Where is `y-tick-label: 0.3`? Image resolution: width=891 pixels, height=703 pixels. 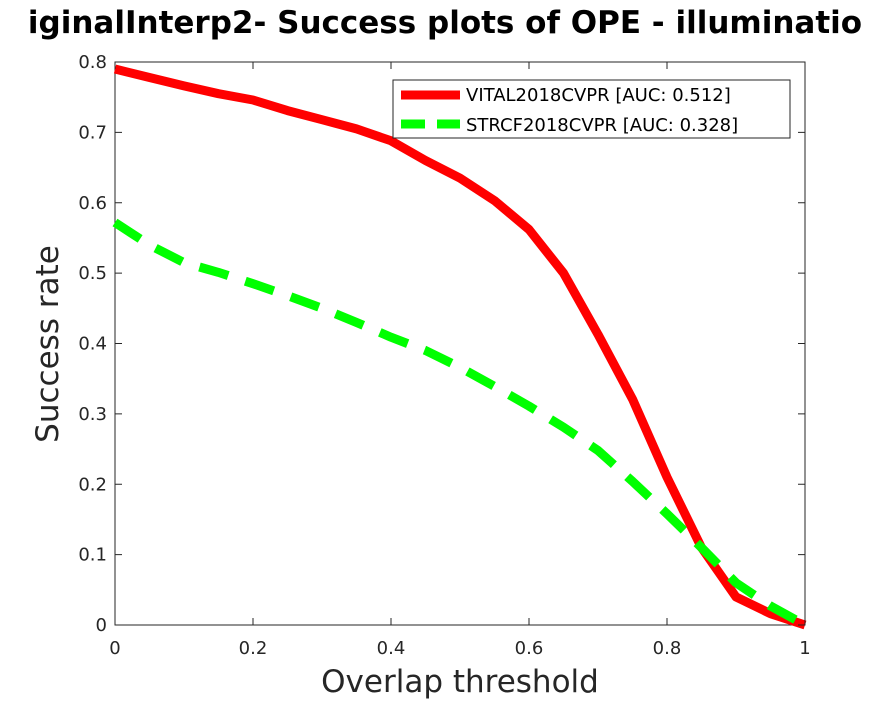
y-tick-label: 0.3 is located at coordinates (92, 414).